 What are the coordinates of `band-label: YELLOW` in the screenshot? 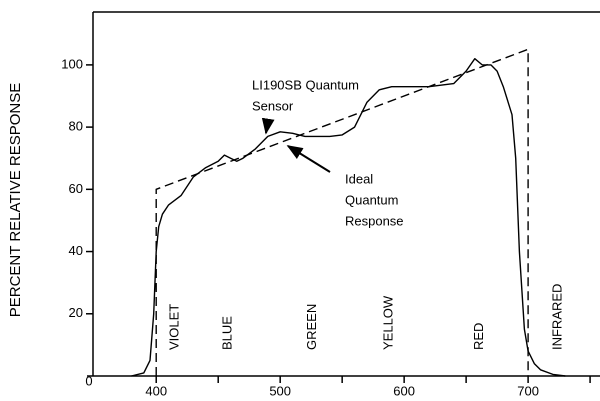 It's located at (388, 322).